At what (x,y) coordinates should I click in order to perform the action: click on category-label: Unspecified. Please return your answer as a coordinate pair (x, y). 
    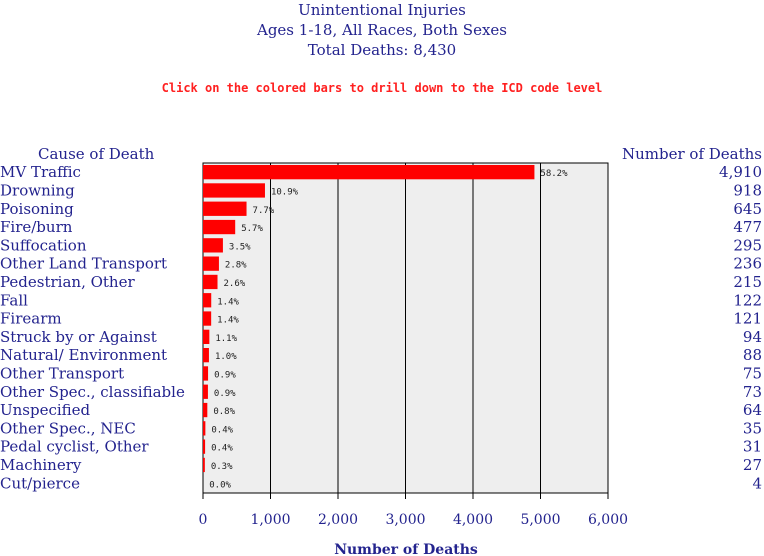
    Looking at the image, I should click on (45, 410).